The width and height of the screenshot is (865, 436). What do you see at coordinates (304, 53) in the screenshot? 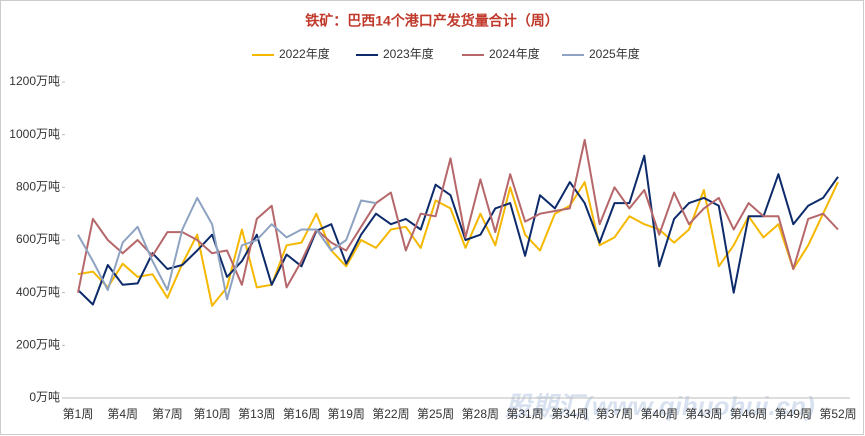
I see `legend-label: 2022年度` at bounding box center [304, 53].